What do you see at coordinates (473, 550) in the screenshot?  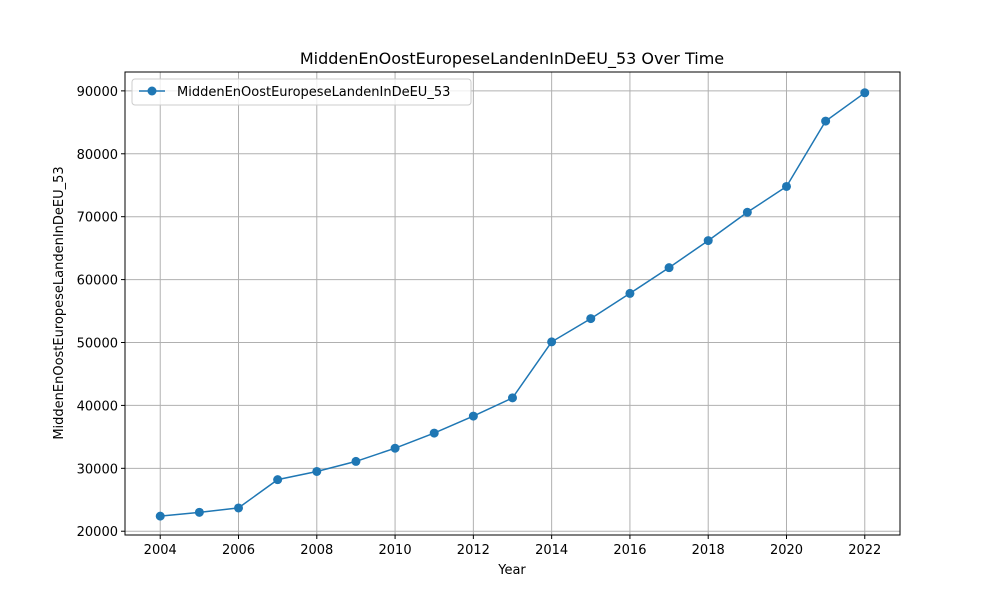 I see `x-tick-label: 2012` at bounding box center [473, 550].